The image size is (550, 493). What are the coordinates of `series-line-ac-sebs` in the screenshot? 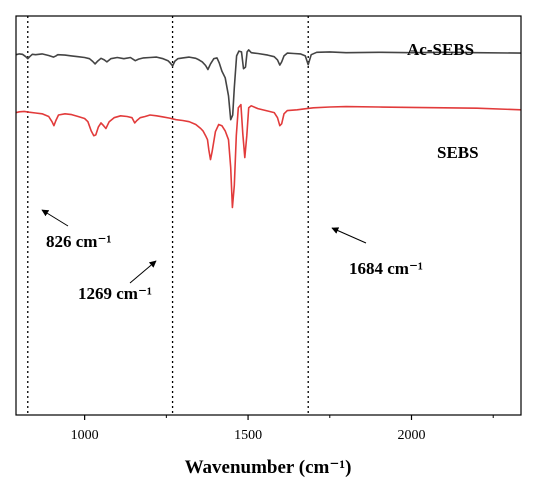 It's located at (268, 85).